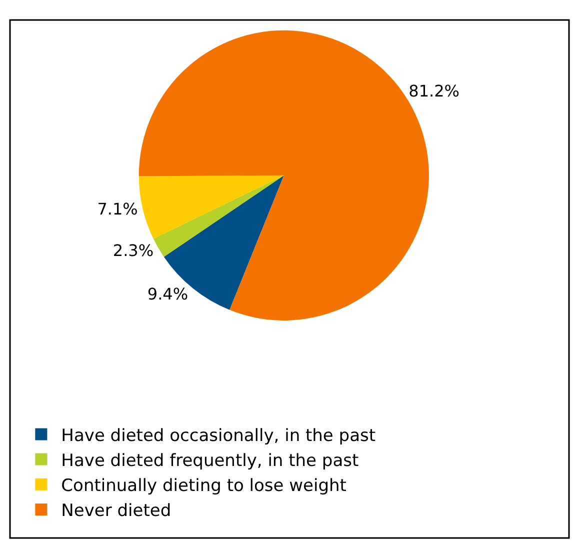 The image size is (579, 548). What do you see at coordinates (167, 294) in the screenshot?
I see `data-label: 9.4%` at bounding box center [167, 294].